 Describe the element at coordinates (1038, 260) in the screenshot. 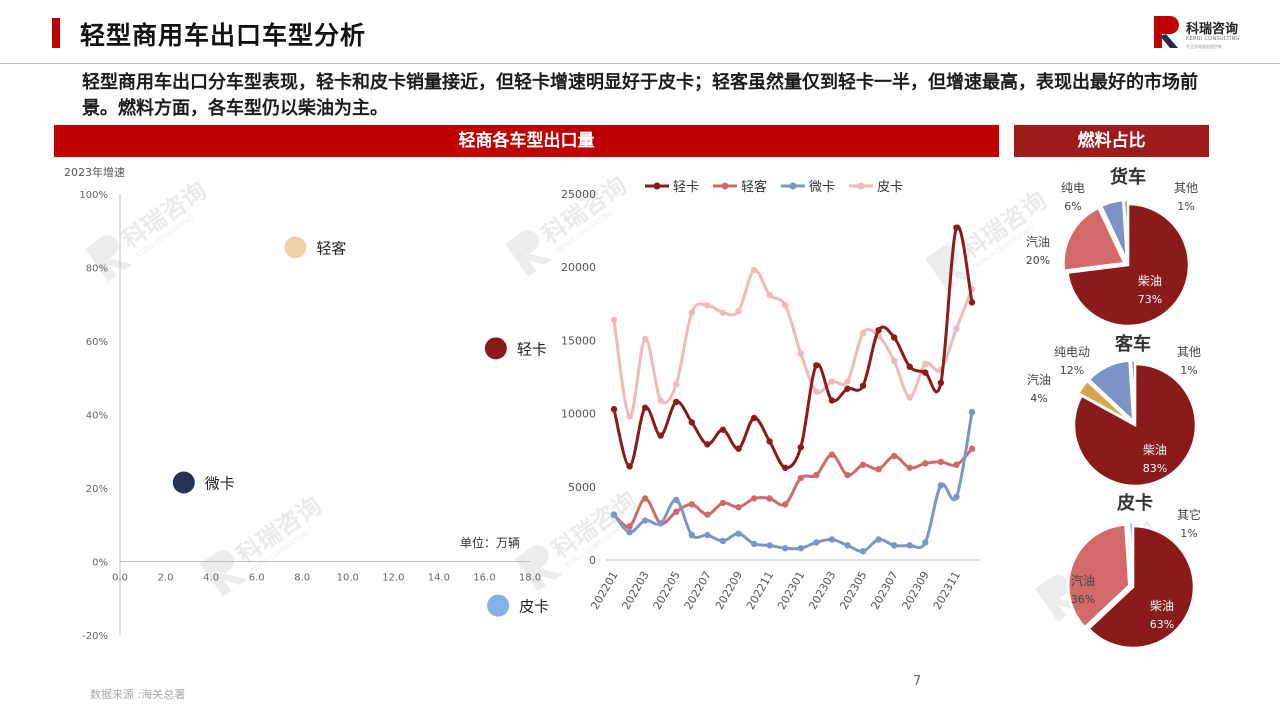

I see `pie-slice-percent: 20%` at that location.